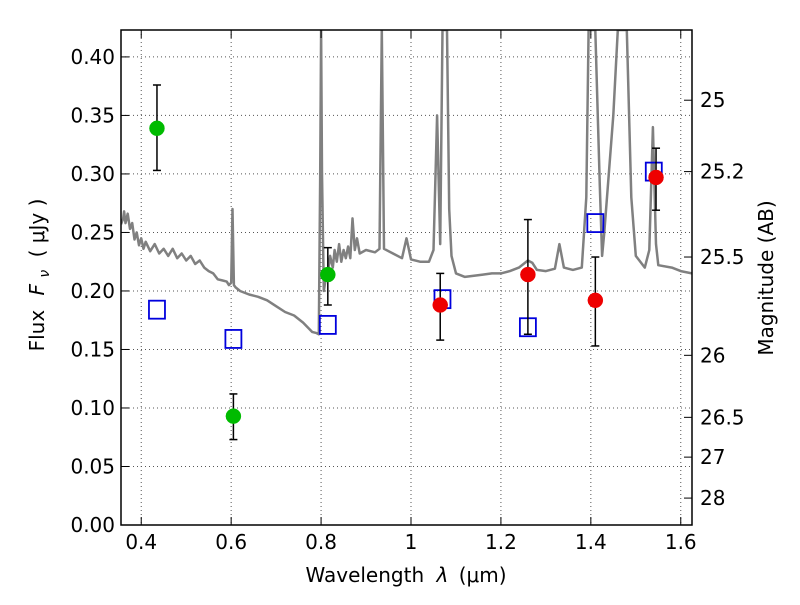 Image resolution: width=800 pixels, height=605 pixels. Describe the element at coordinates (321, 542) in the screenshot. I see `x-tick-label: 0.8` at that location.